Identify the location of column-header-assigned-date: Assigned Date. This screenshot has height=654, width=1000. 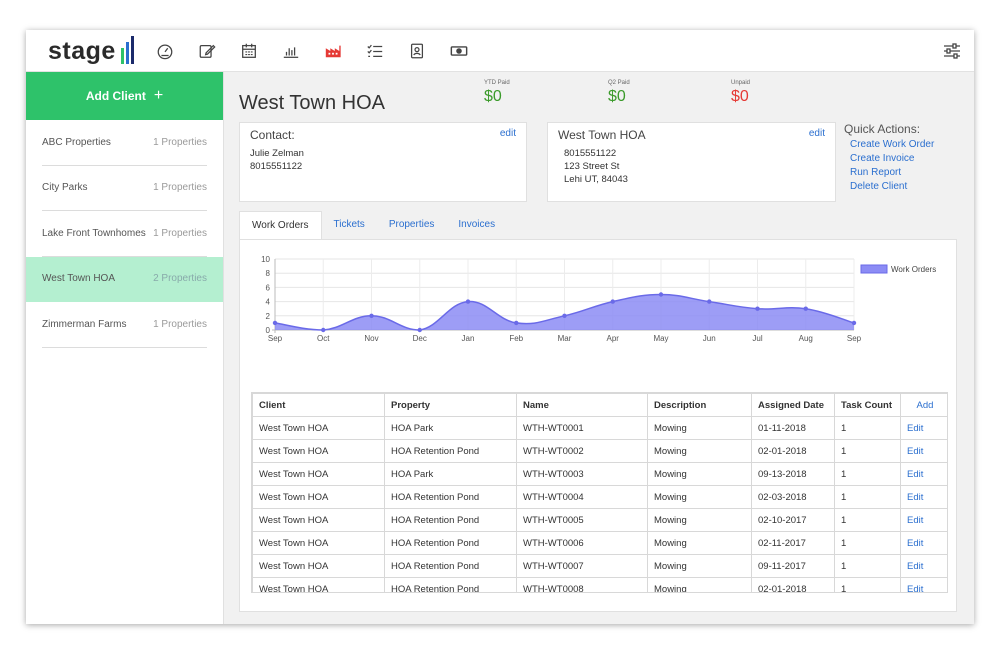
(793, 405).